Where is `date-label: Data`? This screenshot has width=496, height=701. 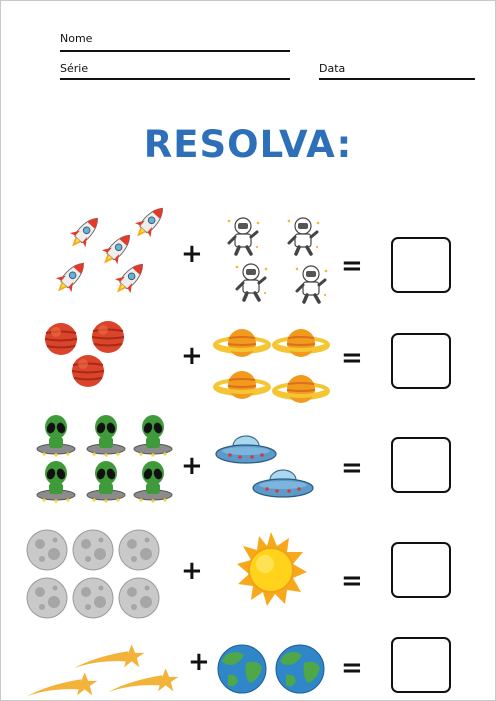
date-label: Data is located at coordinates (332, 68).